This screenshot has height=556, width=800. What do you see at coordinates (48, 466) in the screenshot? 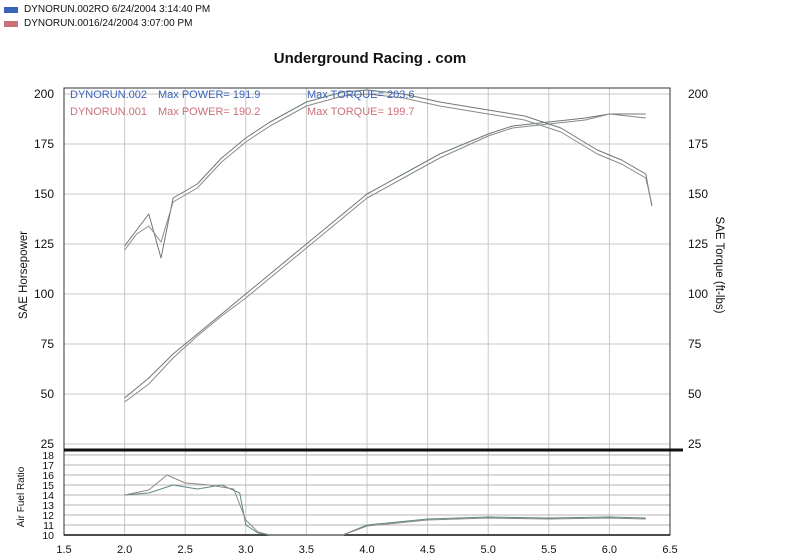
I see `afr-tick-17: 17` at bounding box center [48, 466].